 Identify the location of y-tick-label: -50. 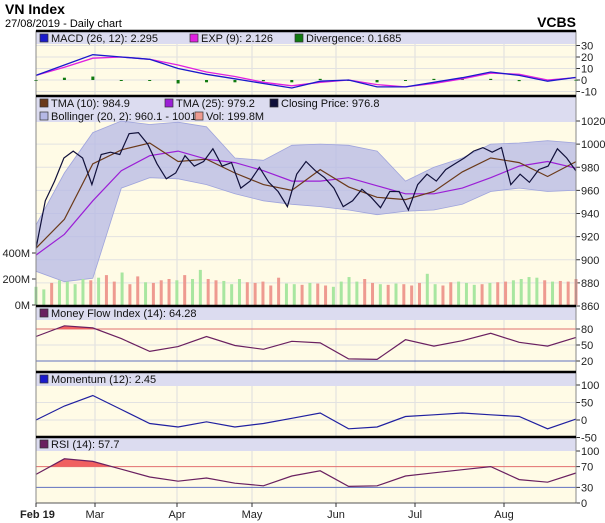
(589, 439).